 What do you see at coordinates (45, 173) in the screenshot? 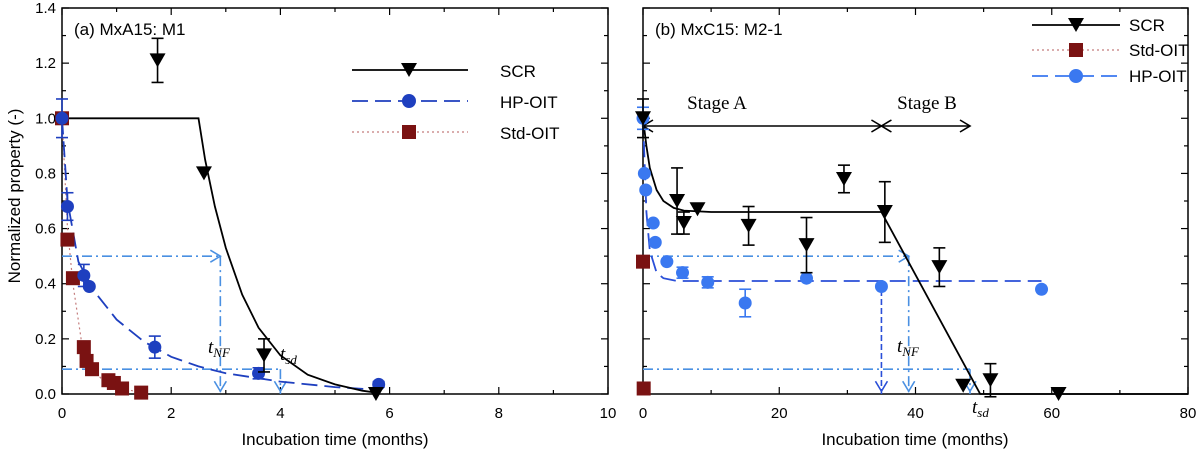
I see `panel-a-ytick-label: 0.8` at bounding box center [45, 173].